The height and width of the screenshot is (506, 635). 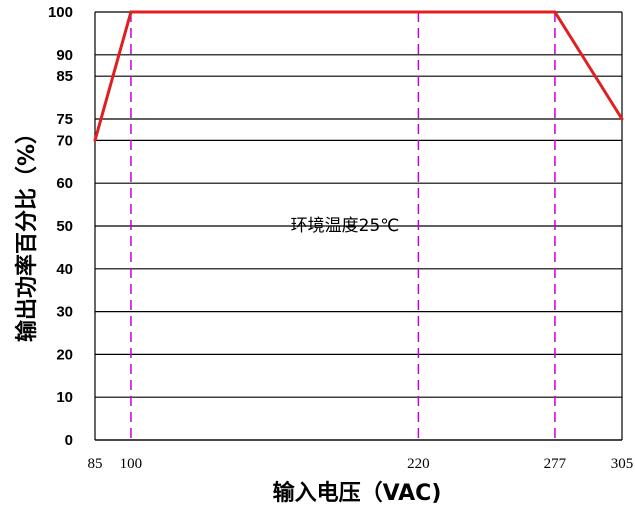 What do you see at coordinates (361, 464) in the screenshot?
I see `x-tick-labels: 85 100 220 277 305` at bounding box center [361, 464].